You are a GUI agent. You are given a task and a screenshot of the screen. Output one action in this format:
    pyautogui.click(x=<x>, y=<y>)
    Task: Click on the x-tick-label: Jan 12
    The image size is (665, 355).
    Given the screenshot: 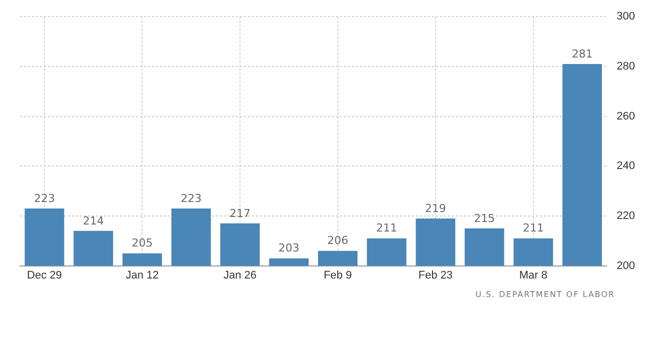 What is the action you would take?
    pyautogui.click(x=142, y=275)
    